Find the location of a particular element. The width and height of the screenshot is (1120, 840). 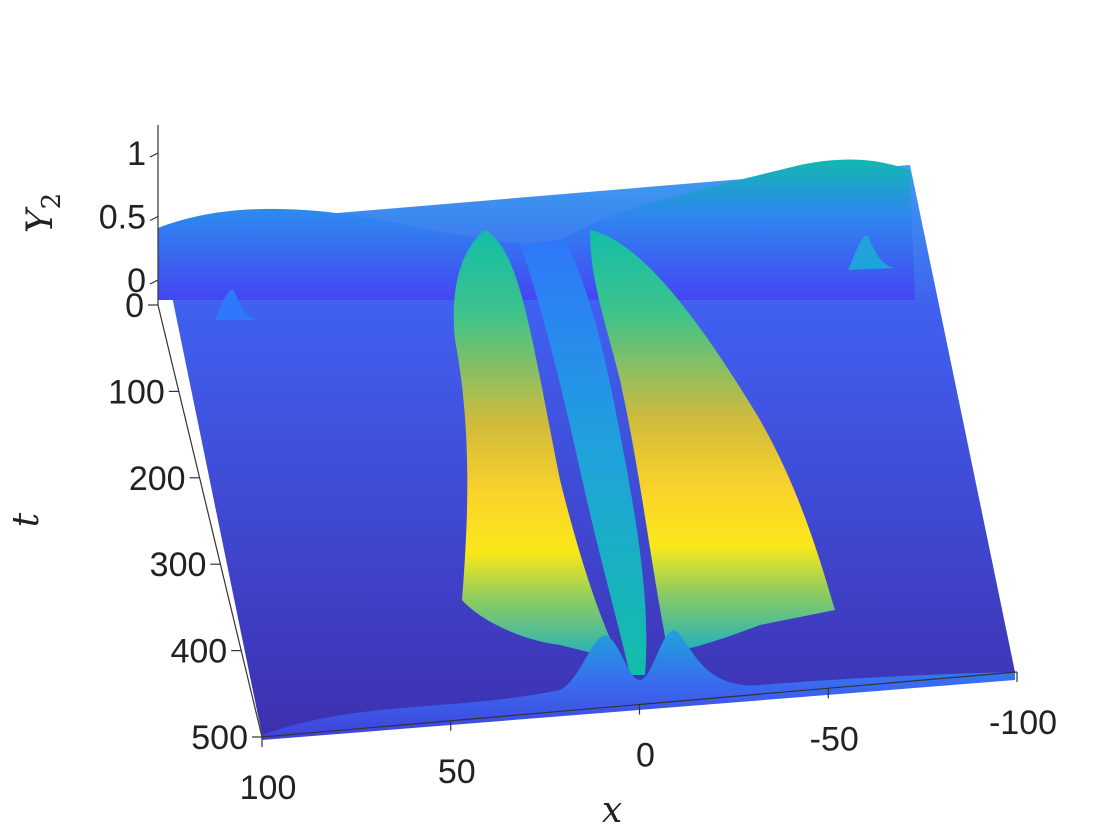

x-ticks: 100 50 0 -50 -100 is located at coordinates (648, 739).